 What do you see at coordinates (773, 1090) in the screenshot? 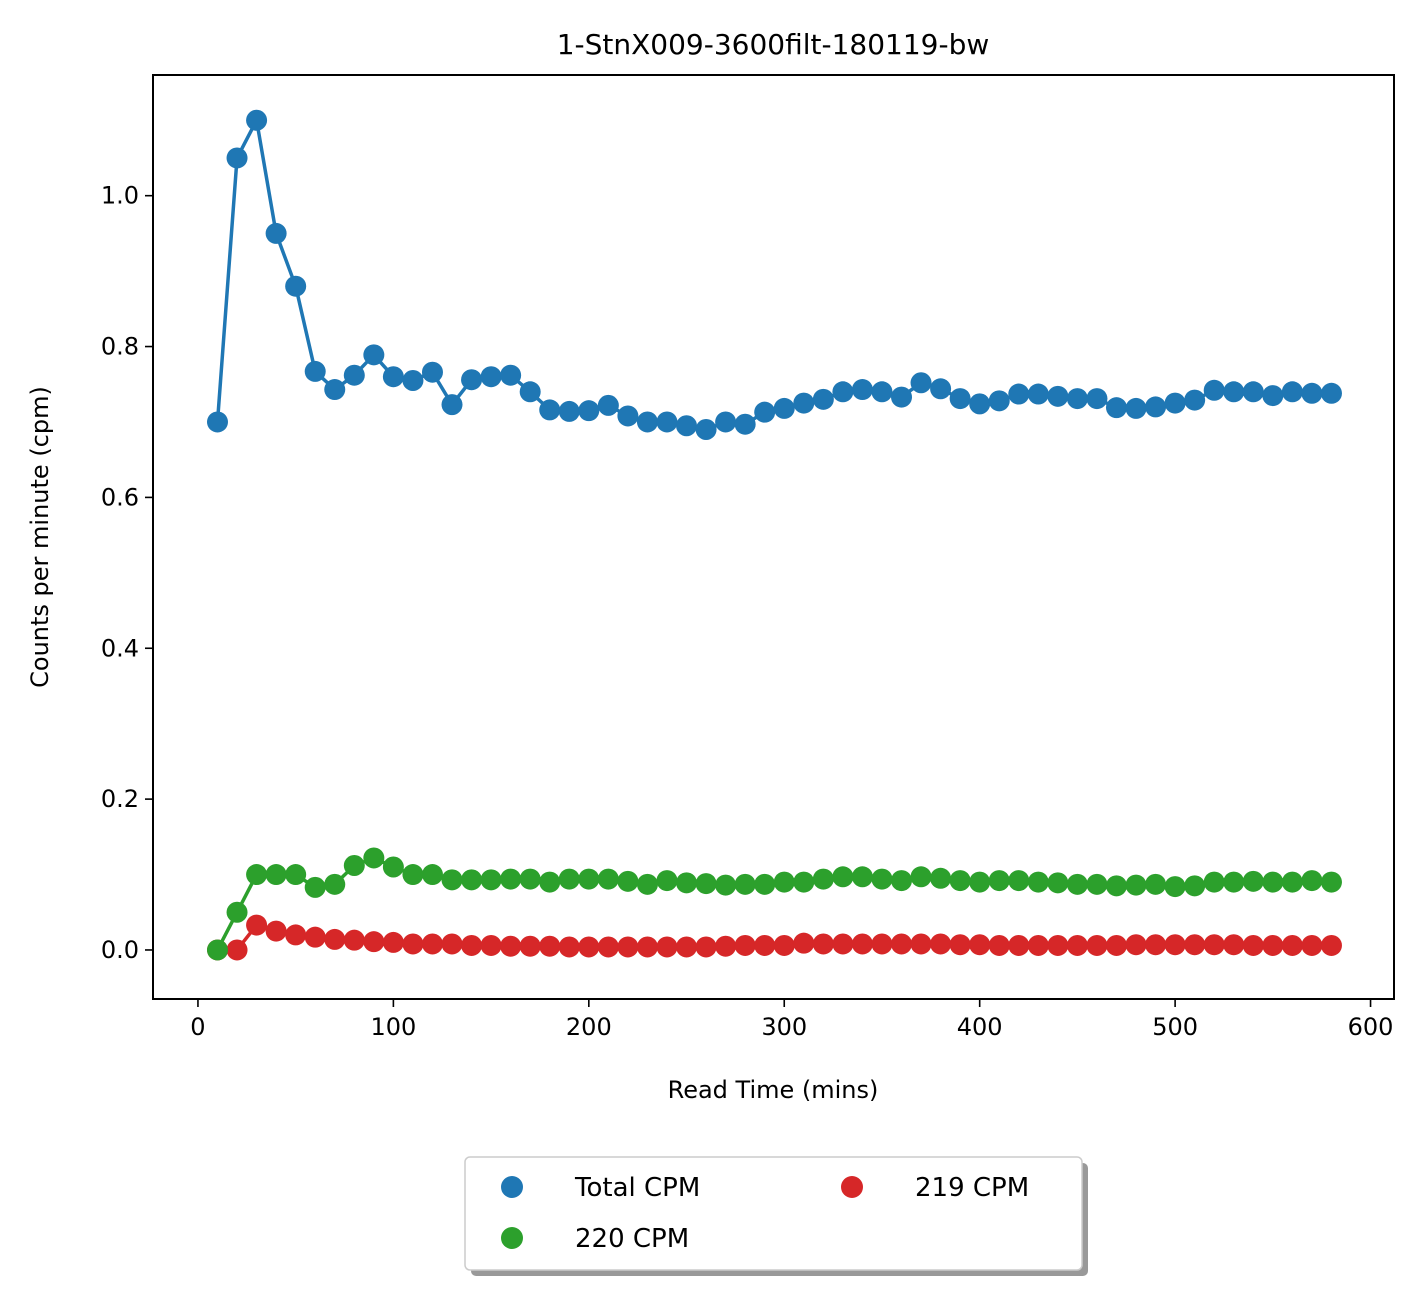
I see `x-axis-label: Read Time (mins)` at bounding box center [773, 1090].